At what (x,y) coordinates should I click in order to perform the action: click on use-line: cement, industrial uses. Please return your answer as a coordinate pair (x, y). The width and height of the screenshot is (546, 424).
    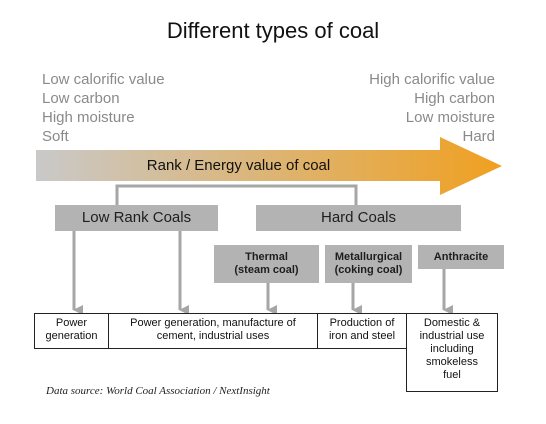
    Looking at the image, I should click on (213, 336).